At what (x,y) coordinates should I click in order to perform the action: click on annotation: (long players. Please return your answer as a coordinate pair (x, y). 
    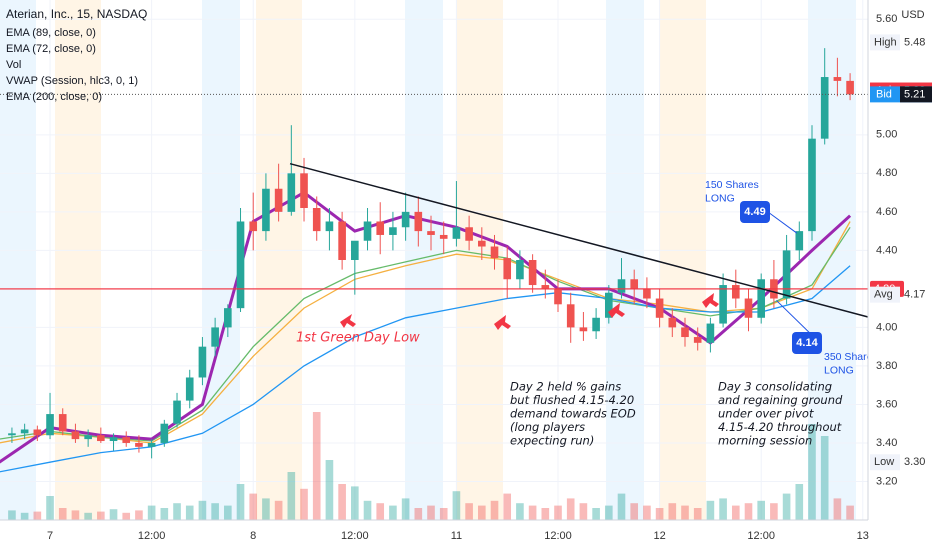
    Looking at the image, I should click on (547, 427).